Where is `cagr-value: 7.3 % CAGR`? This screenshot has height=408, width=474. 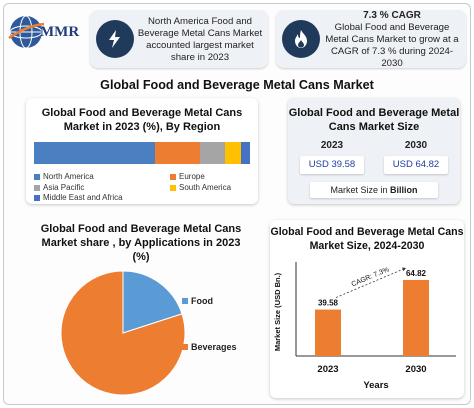
cagr-value: 7.3 % CAGR is located at coordinates (392, 15).